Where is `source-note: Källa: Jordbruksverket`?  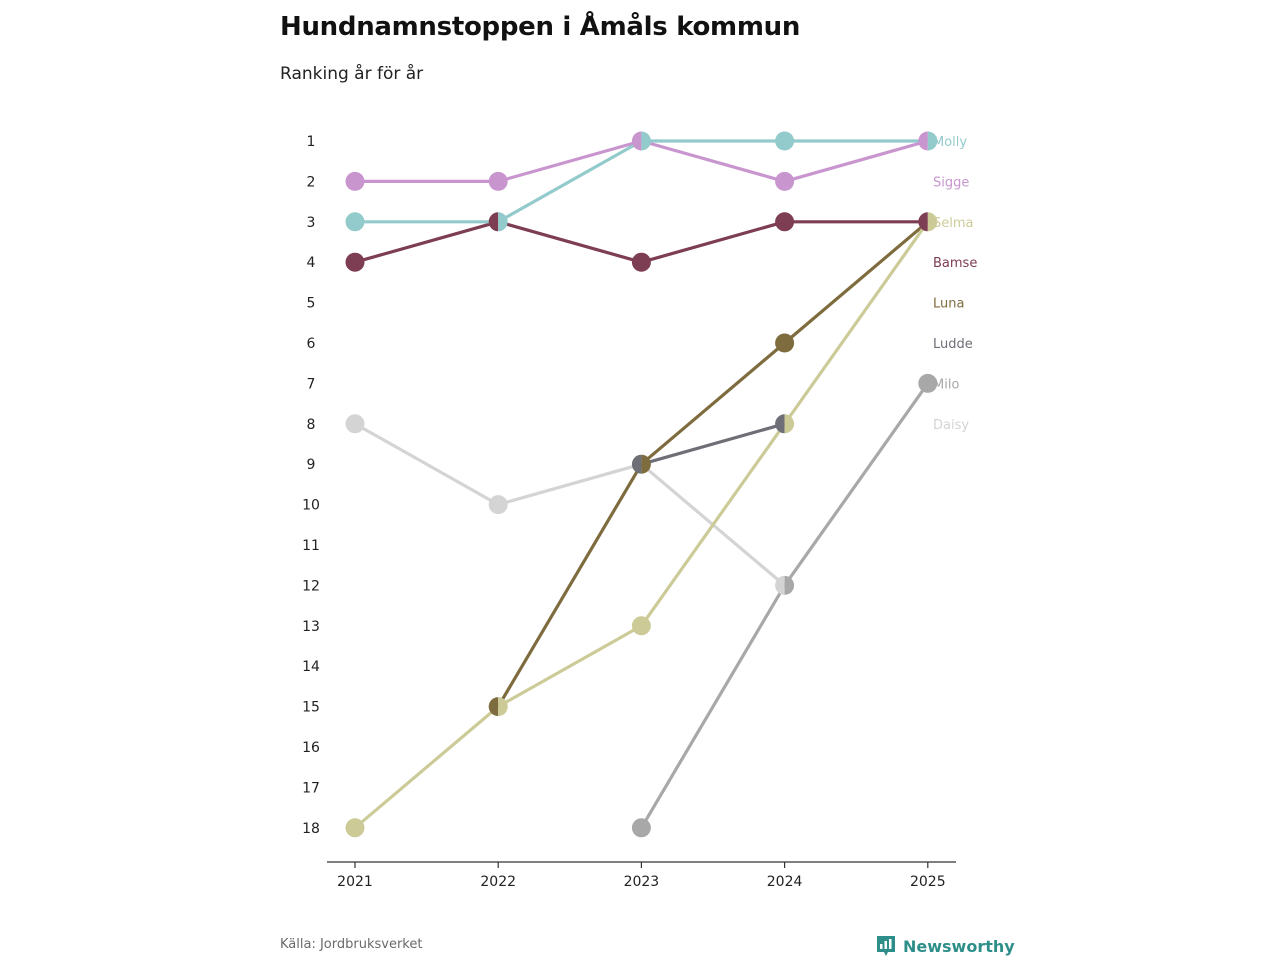 source-note: Källa: Jordbruksverket is located at coordinates (351, 944).